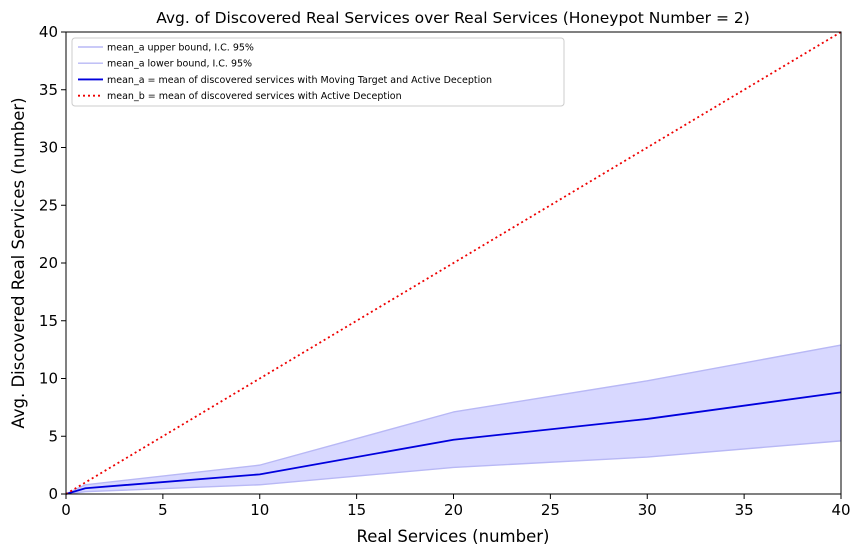  I want to click on legend-box, so click(318, 72).